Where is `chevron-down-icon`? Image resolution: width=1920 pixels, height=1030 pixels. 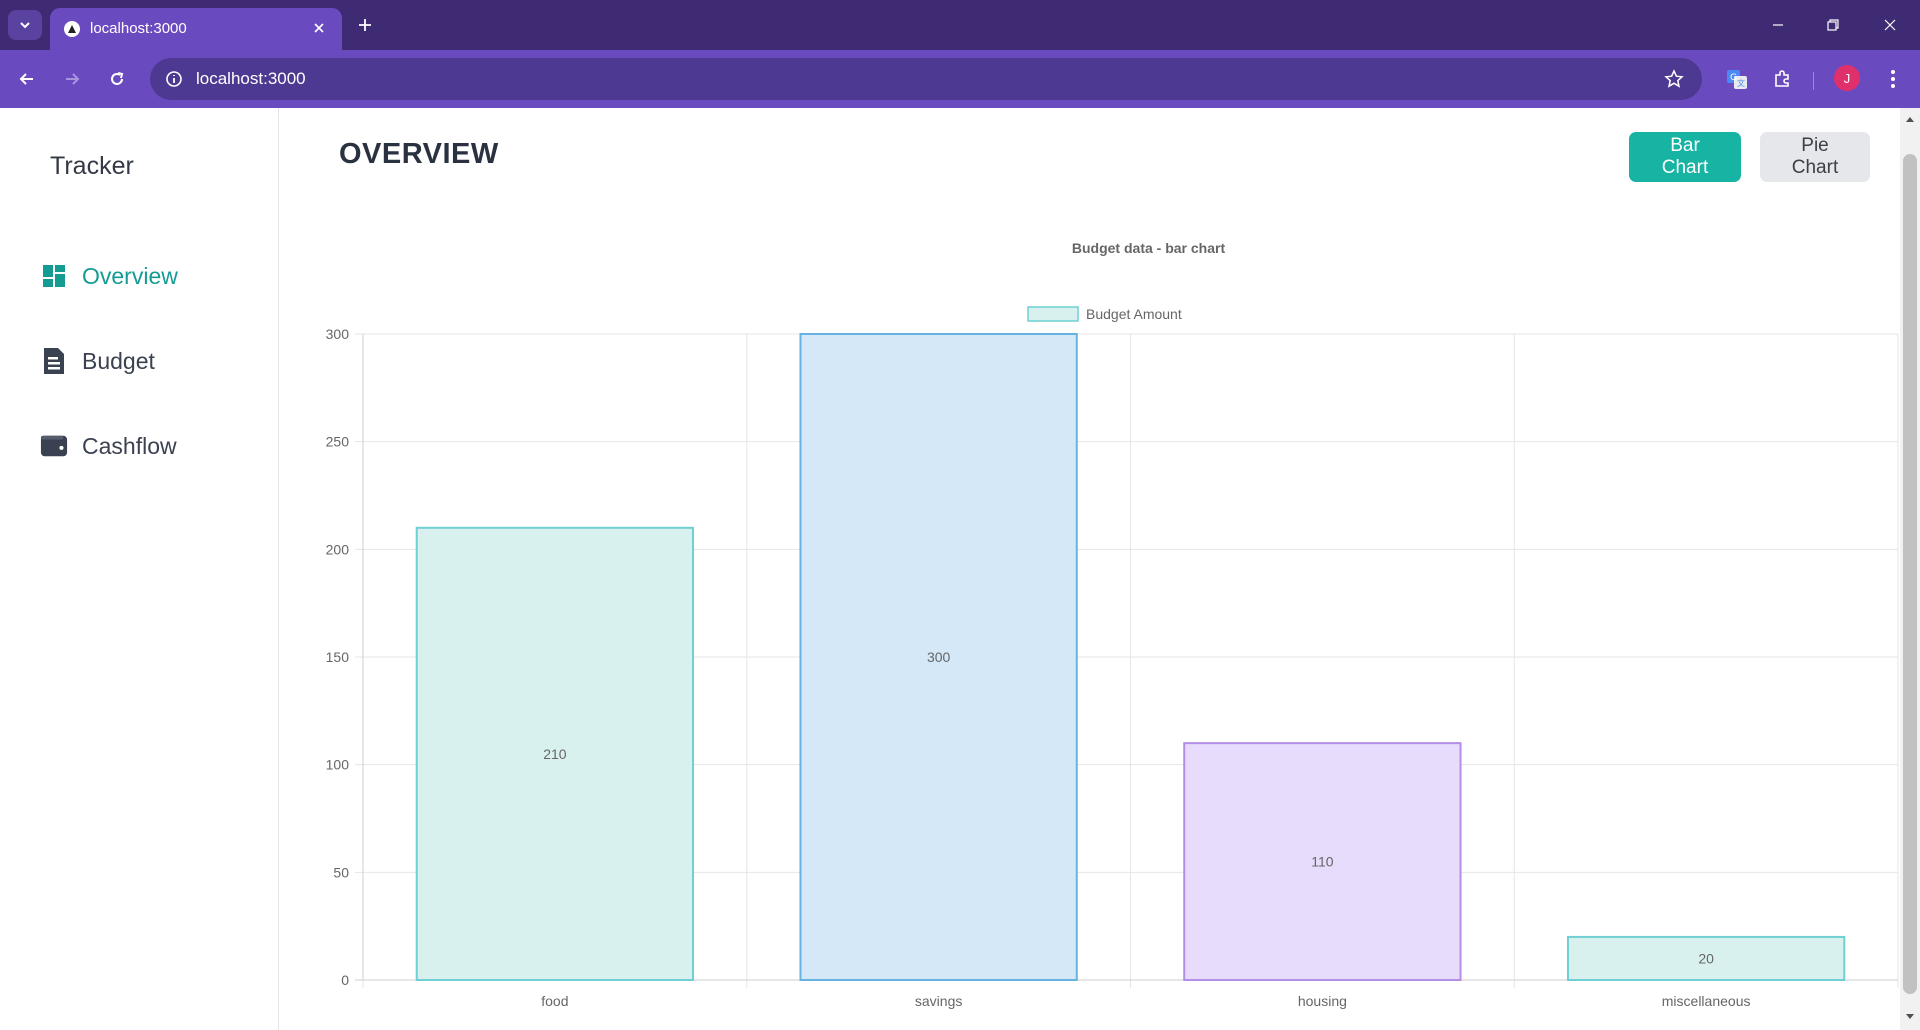 chevron-down-icon is located at coordinates (25, 25).